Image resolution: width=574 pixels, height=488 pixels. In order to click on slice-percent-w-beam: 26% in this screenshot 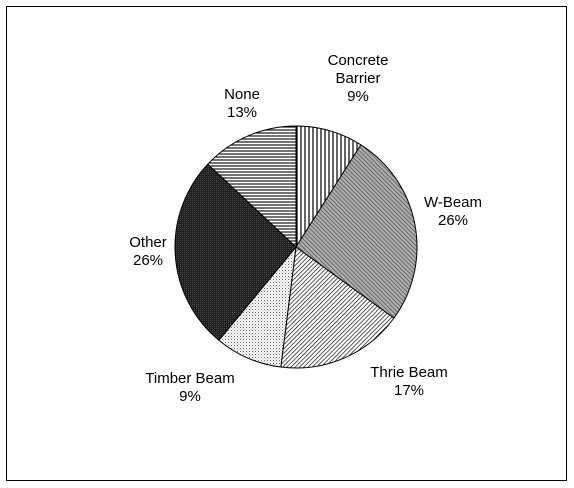, I will do `click(453, 220)`.